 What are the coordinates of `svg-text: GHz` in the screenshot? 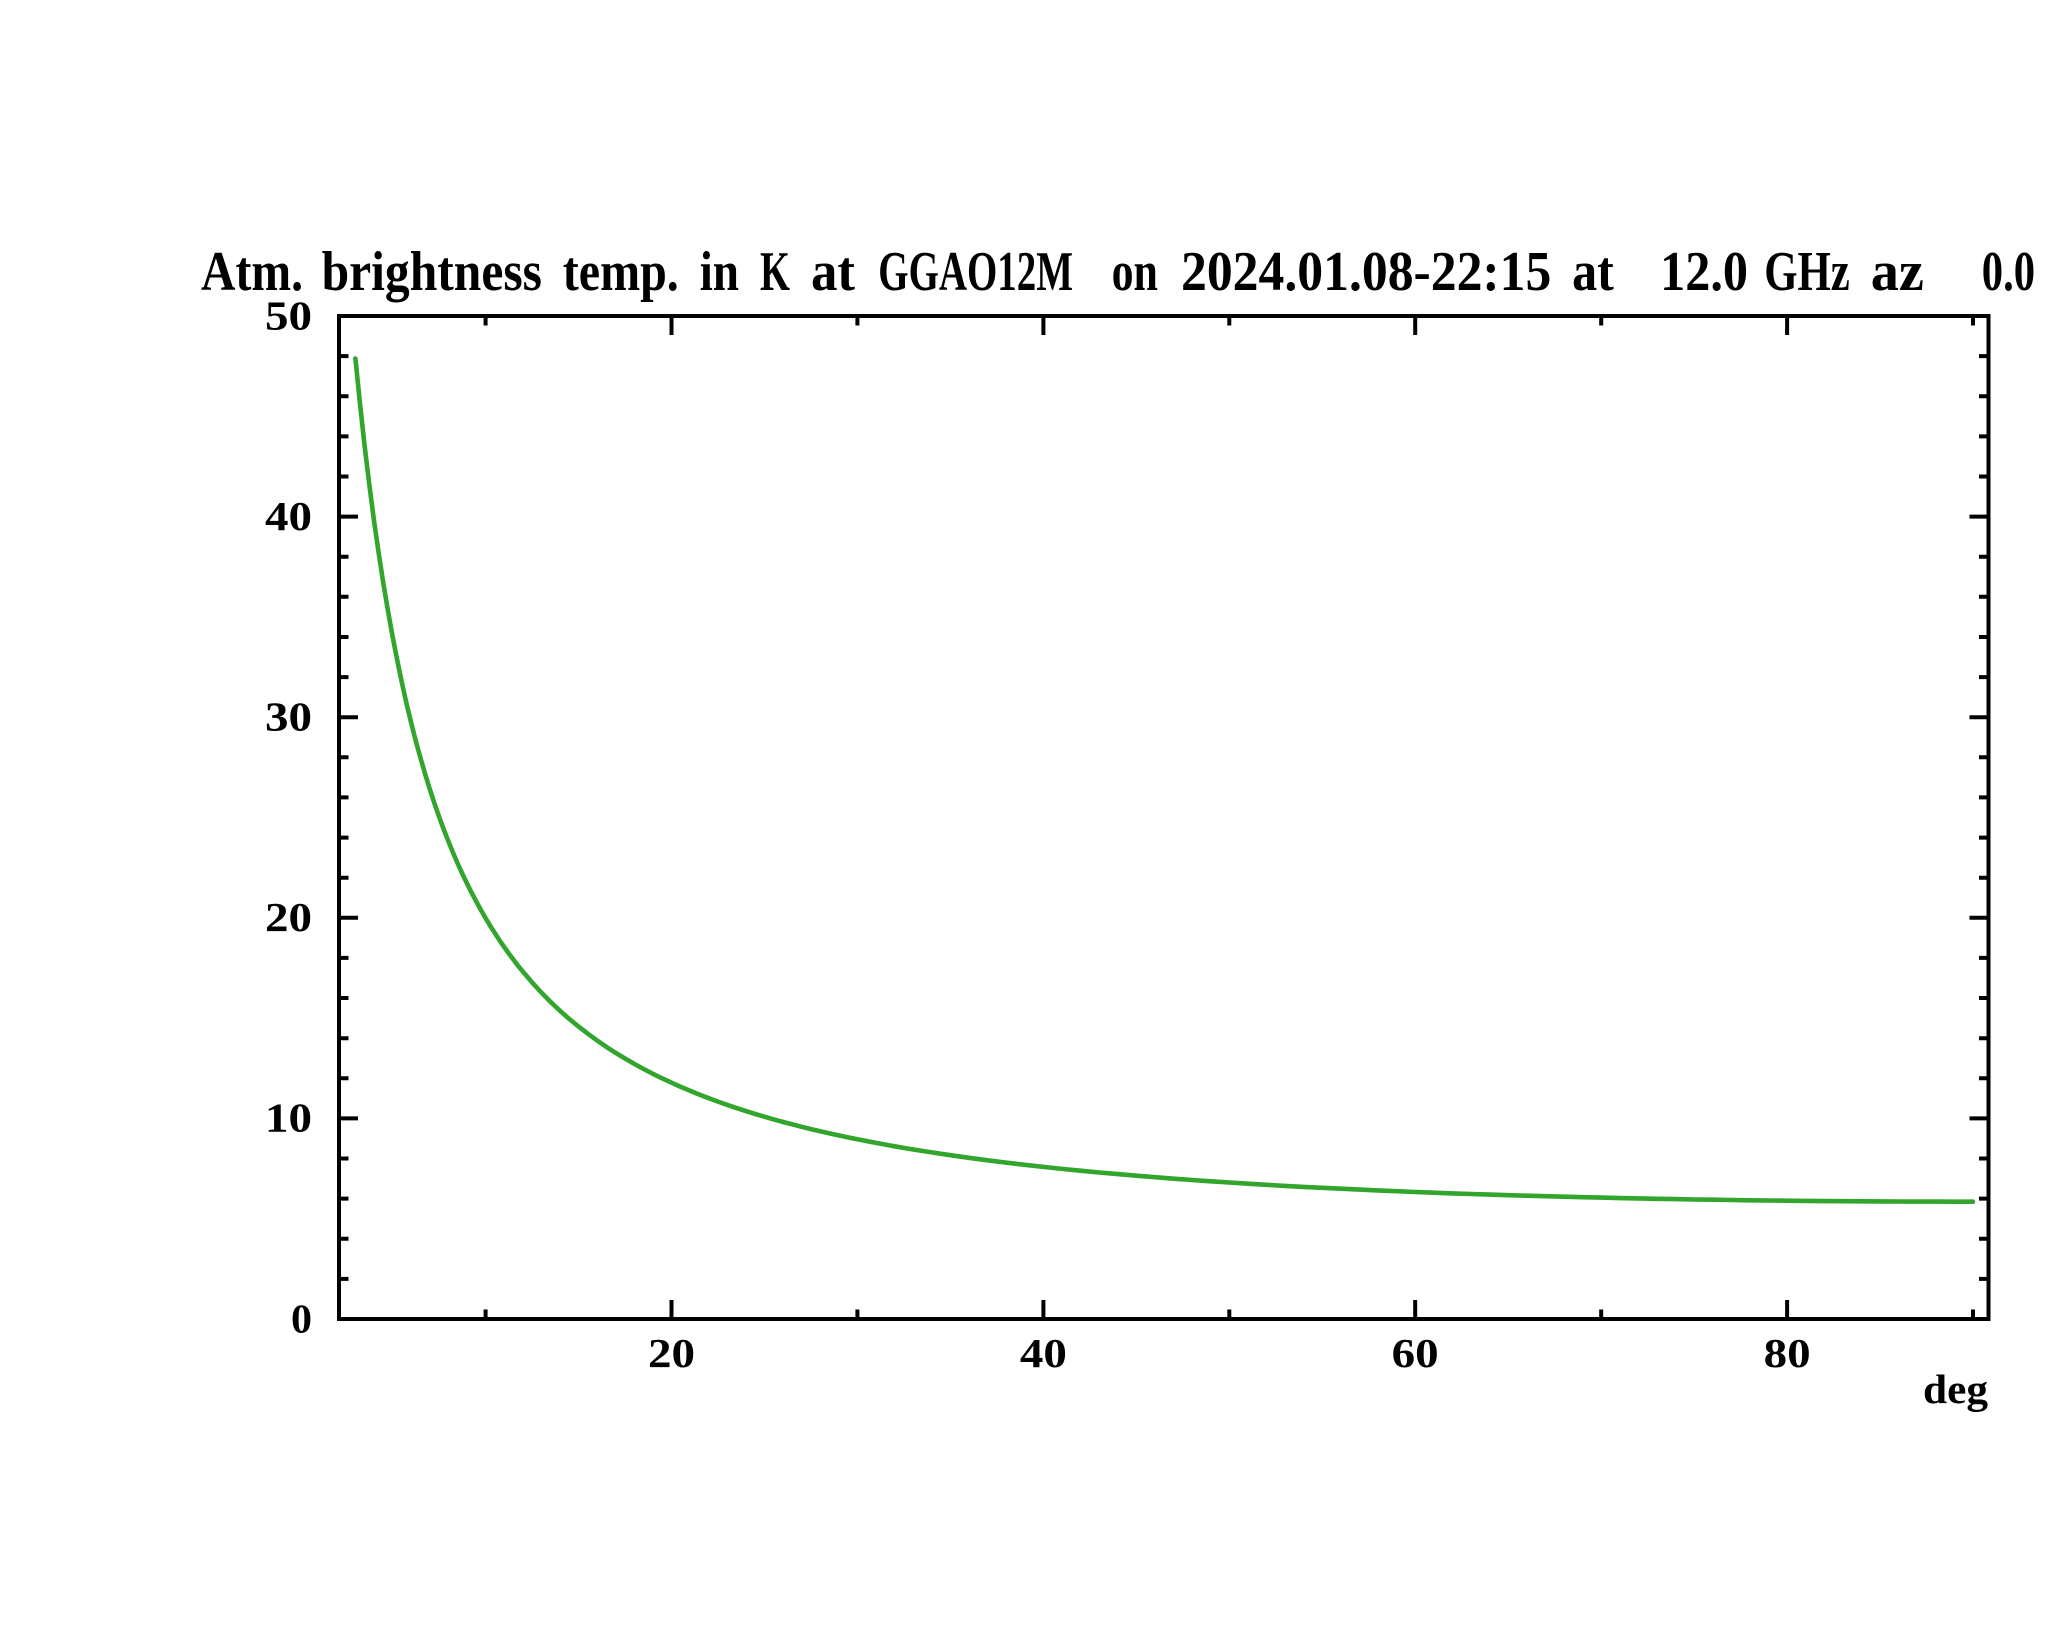 It's located at (1807, 272).